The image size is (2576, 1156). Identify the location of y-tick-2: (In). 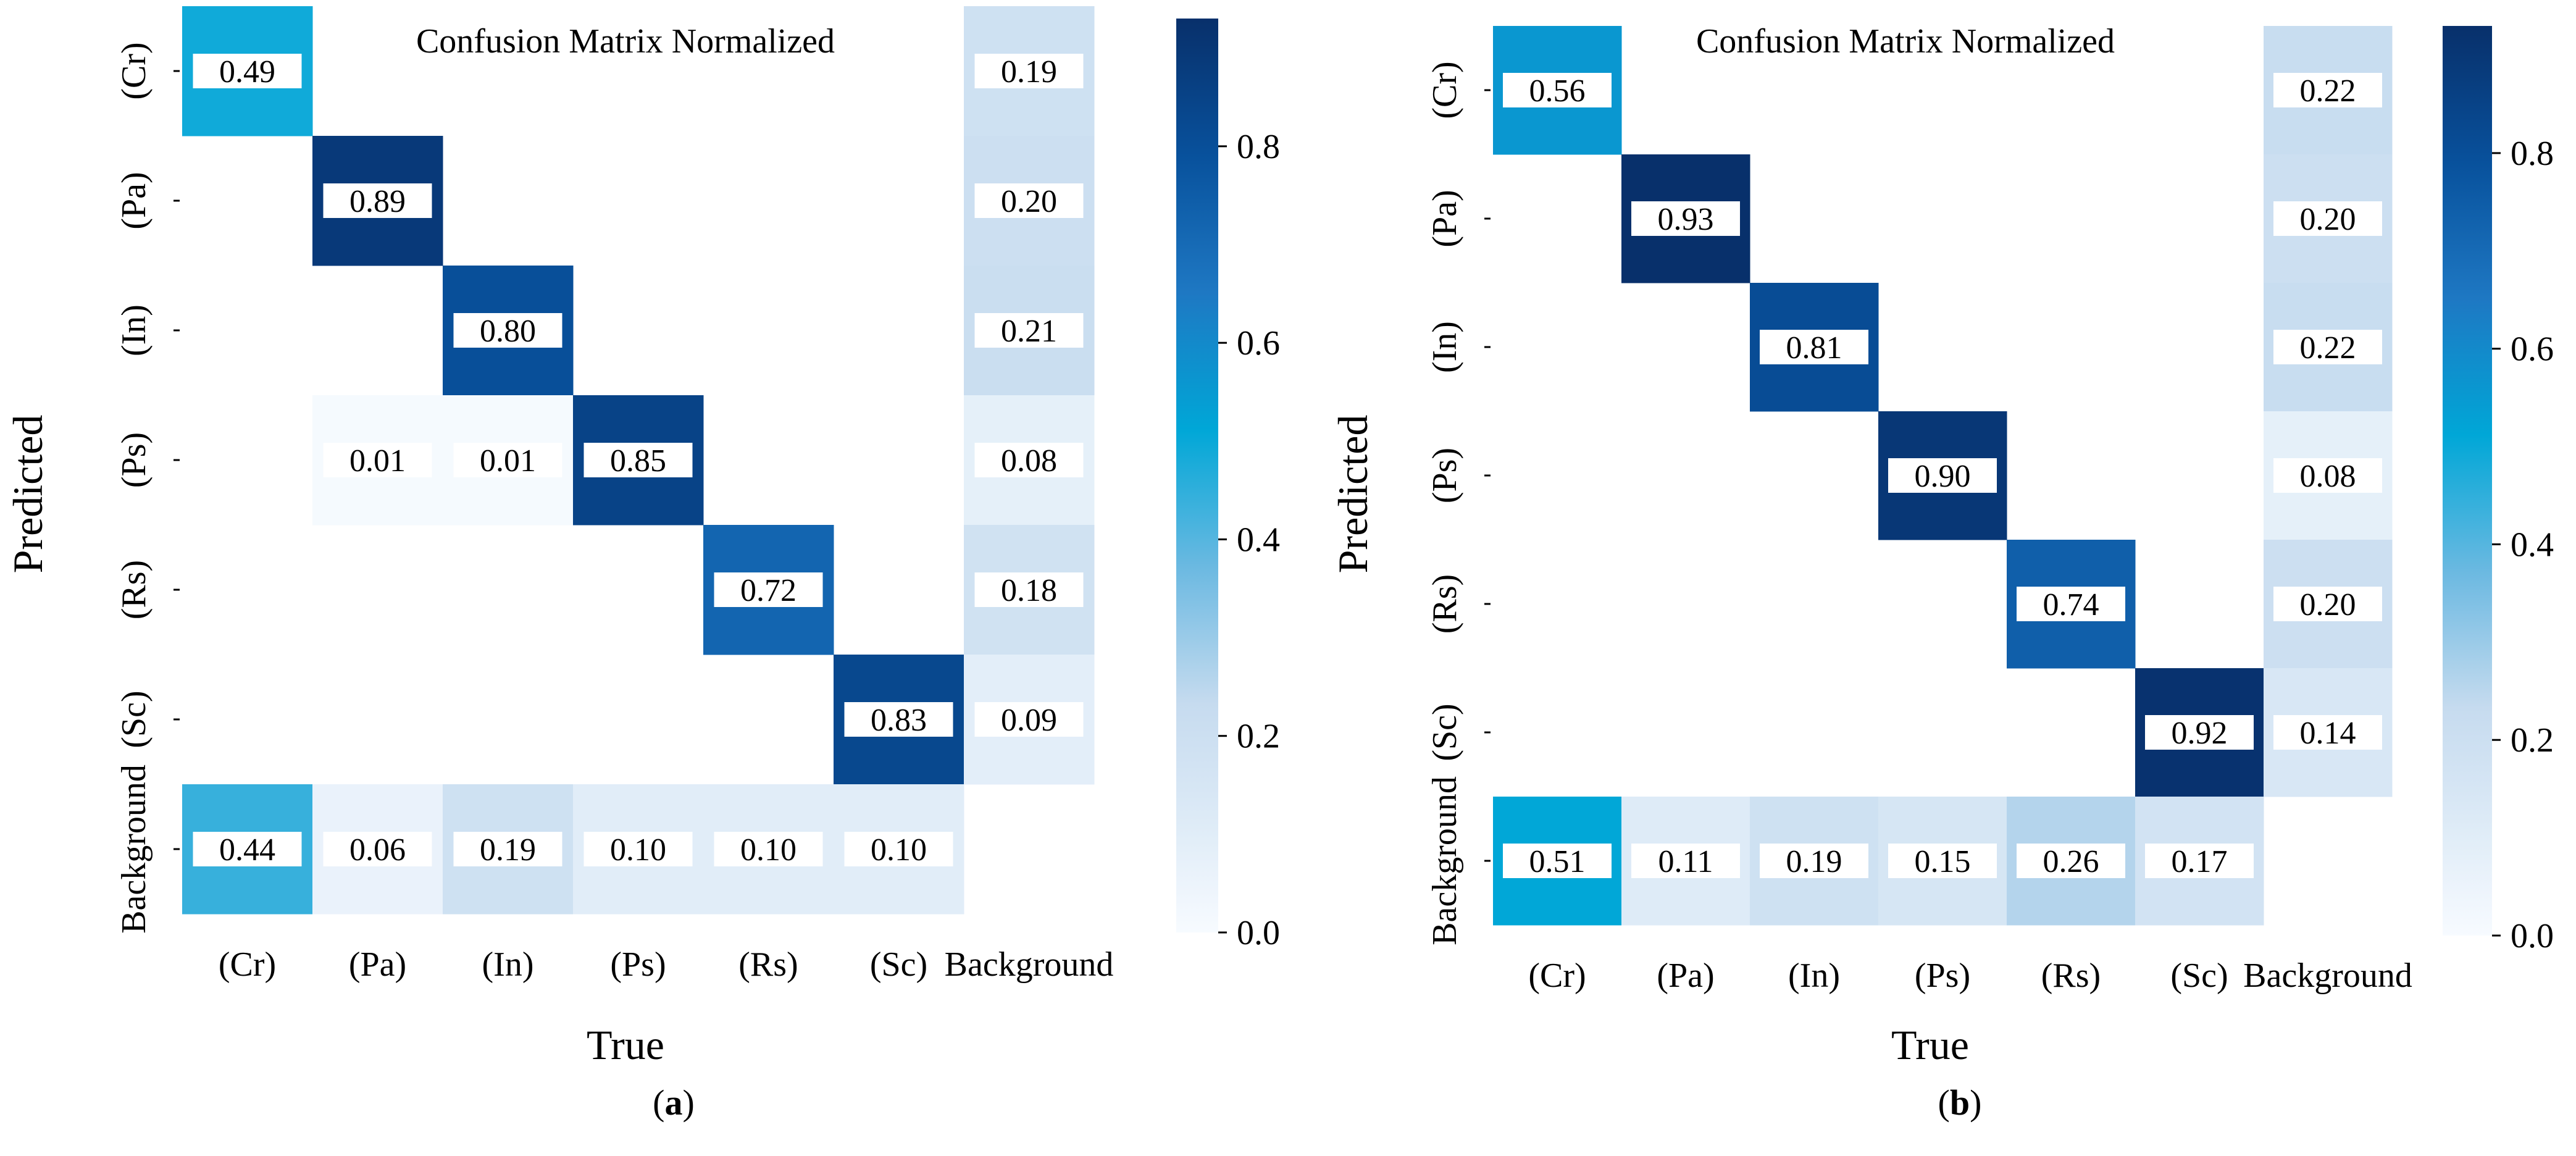
(134, 330).